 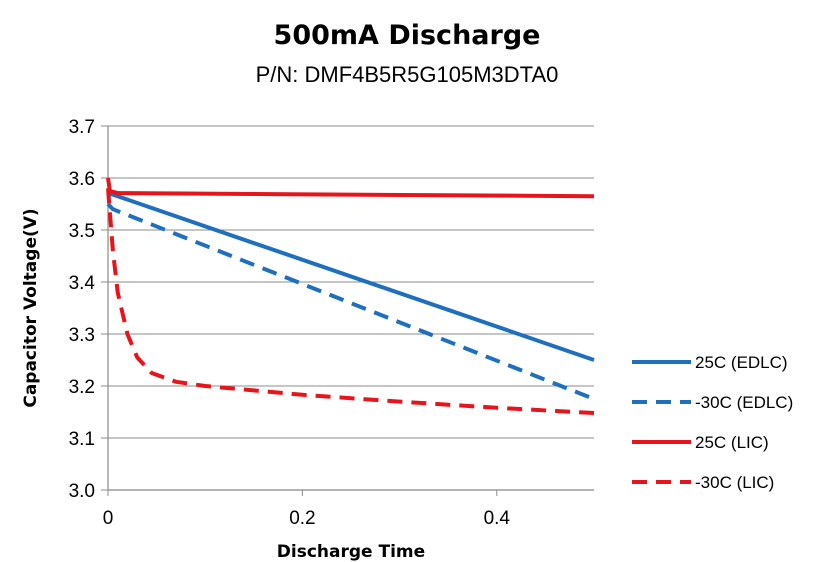 What do you see at coordinates (744, 402) in the screenshot?
I see `legend-label: -30C (EDLC)` at bounding box center [744, 402].